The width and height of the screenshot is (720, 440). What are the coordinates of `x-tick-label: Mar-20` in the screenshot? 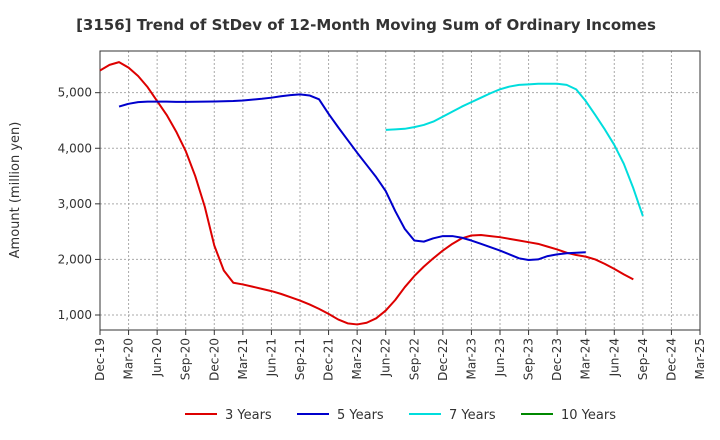 It's located at (129, 358).